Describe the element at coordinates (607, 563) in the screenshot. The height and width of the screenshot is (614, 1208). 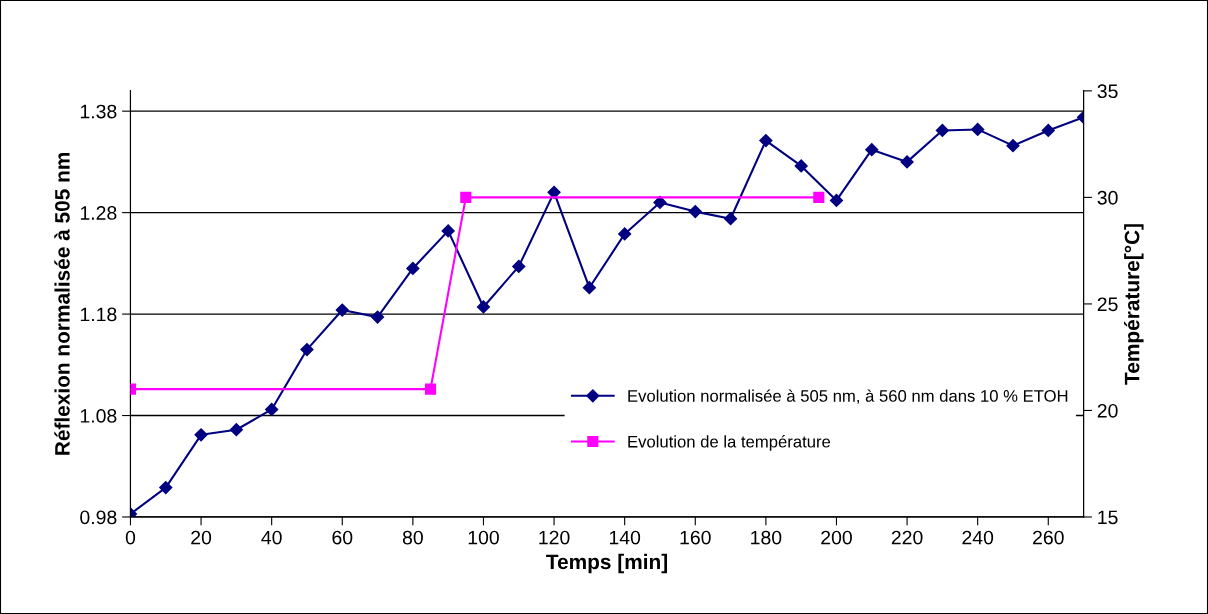
I see `x-axis-title: Temps [min]` at that location.